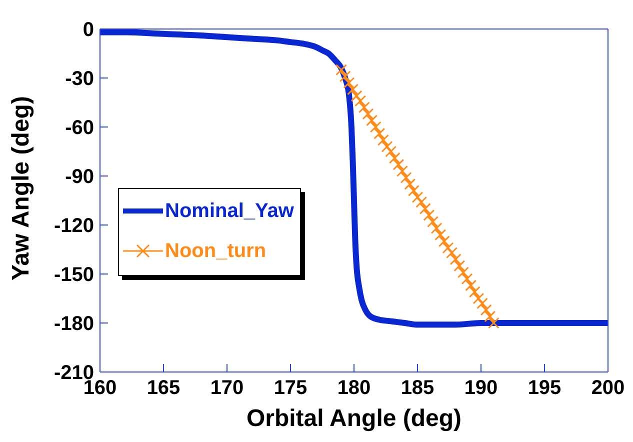 The width and height of the screenshot is (633, 442). What do you see at coordinates (608, 388) in the screenshot?
I see `x-tick-label: 200` at bounding box center [608, 388].